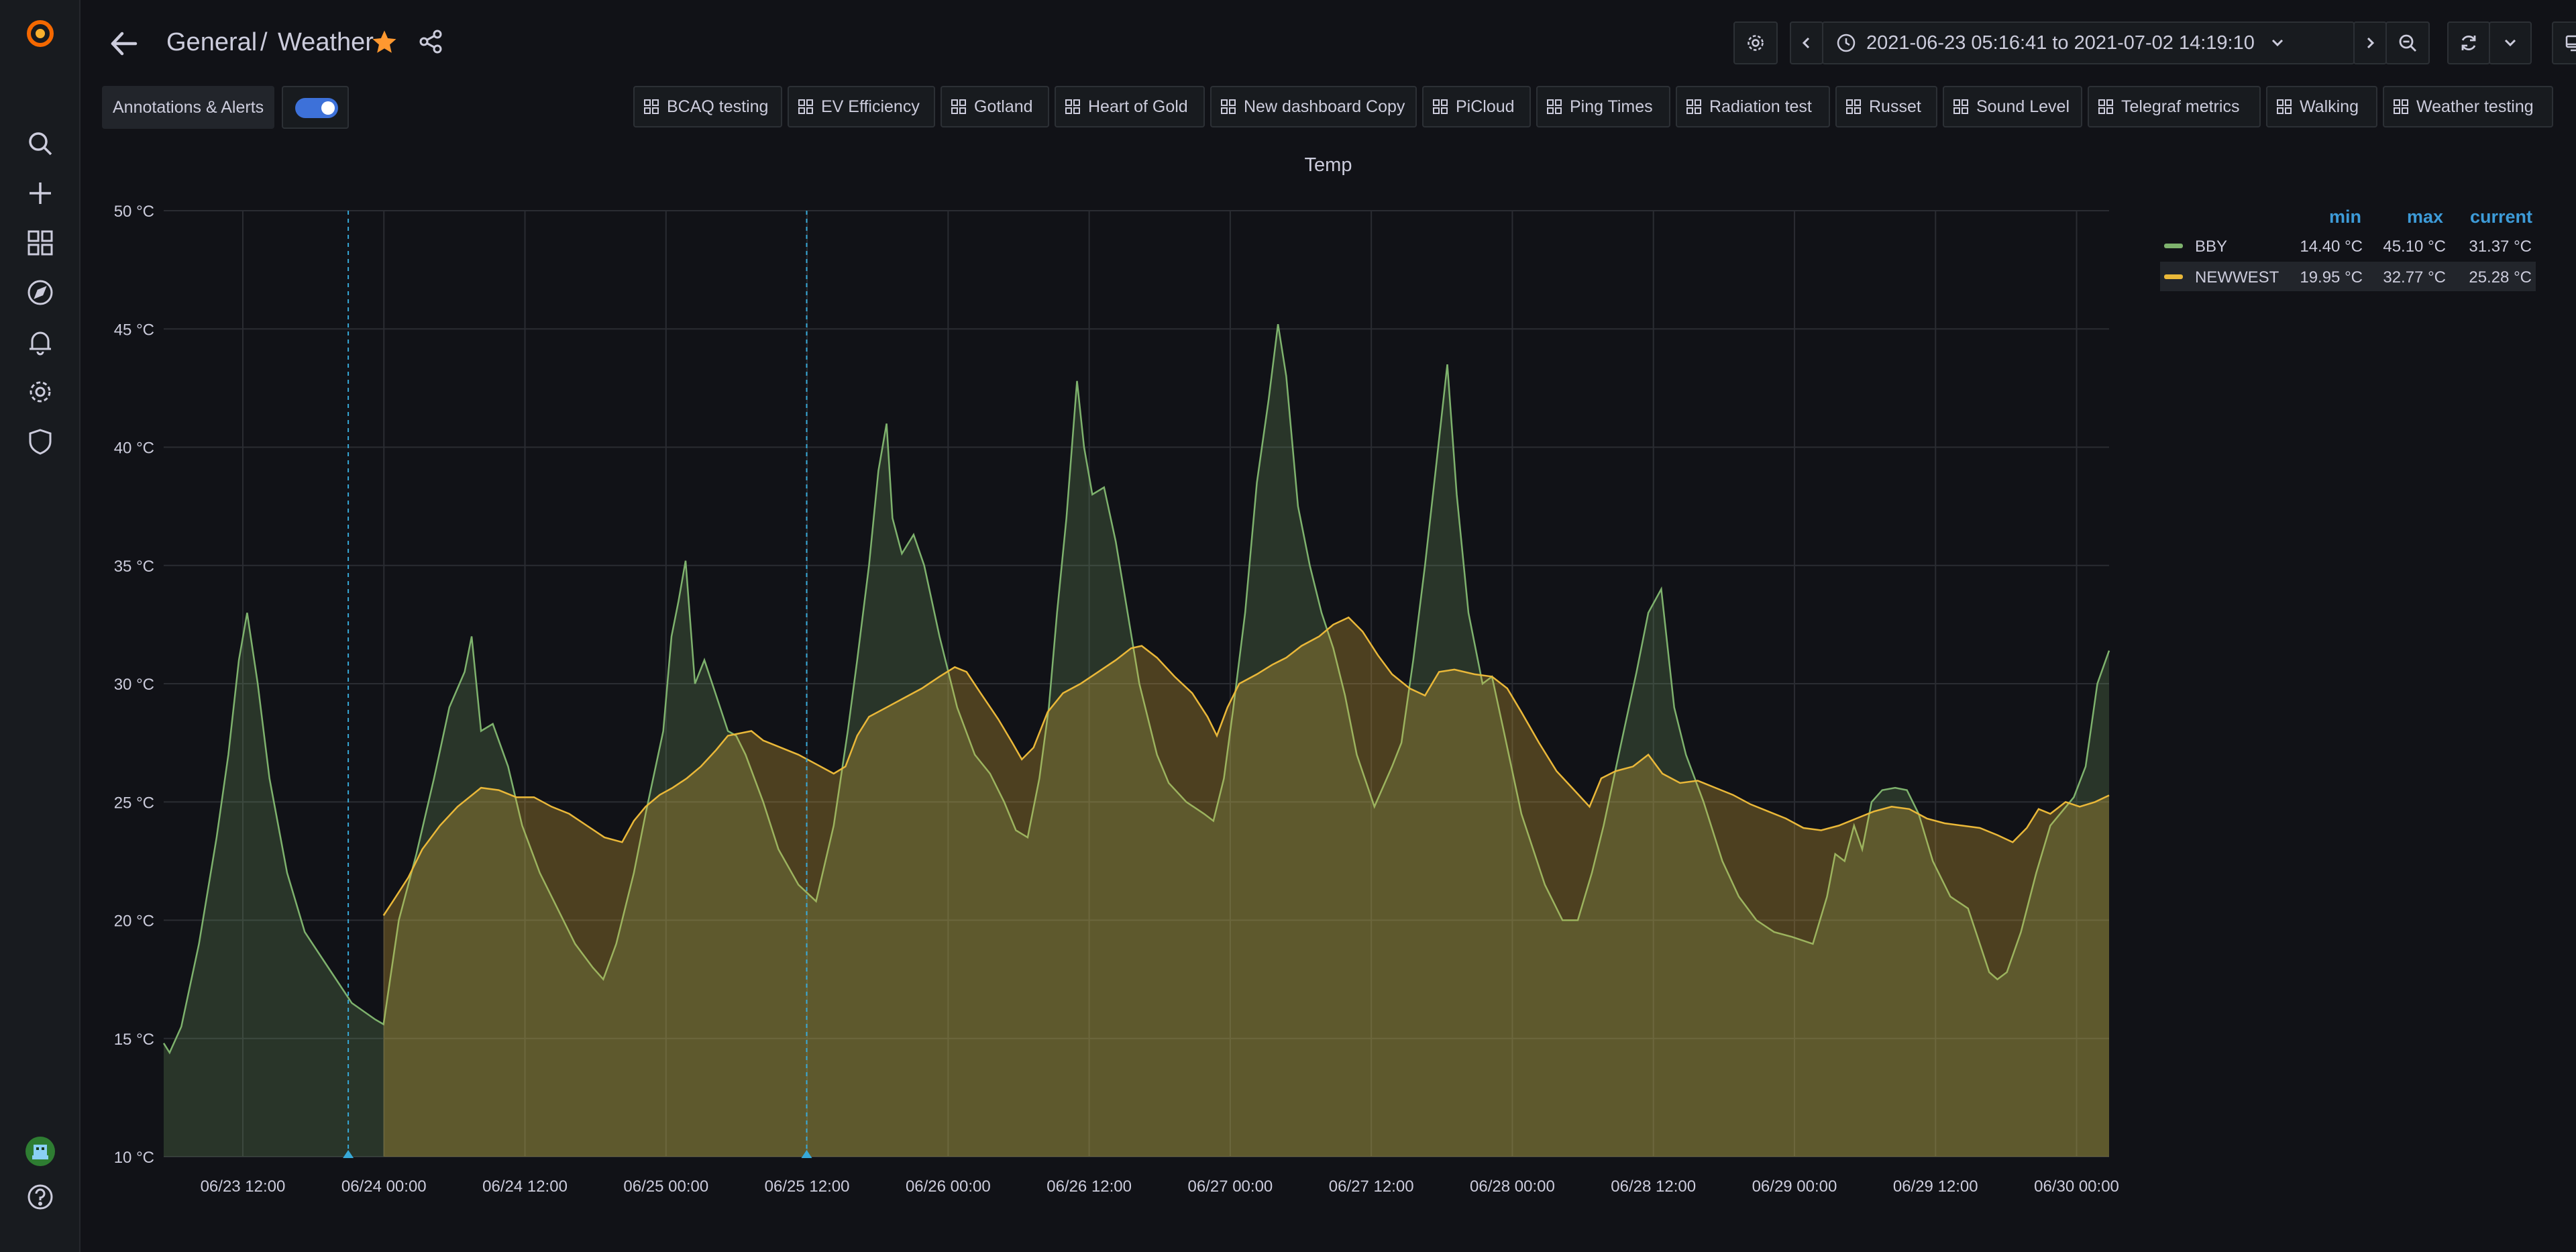  What do you see at coordinates (2424, 217) in the screenshot?
I see `legend-header-max: max` at bounding box center [2424, 217].